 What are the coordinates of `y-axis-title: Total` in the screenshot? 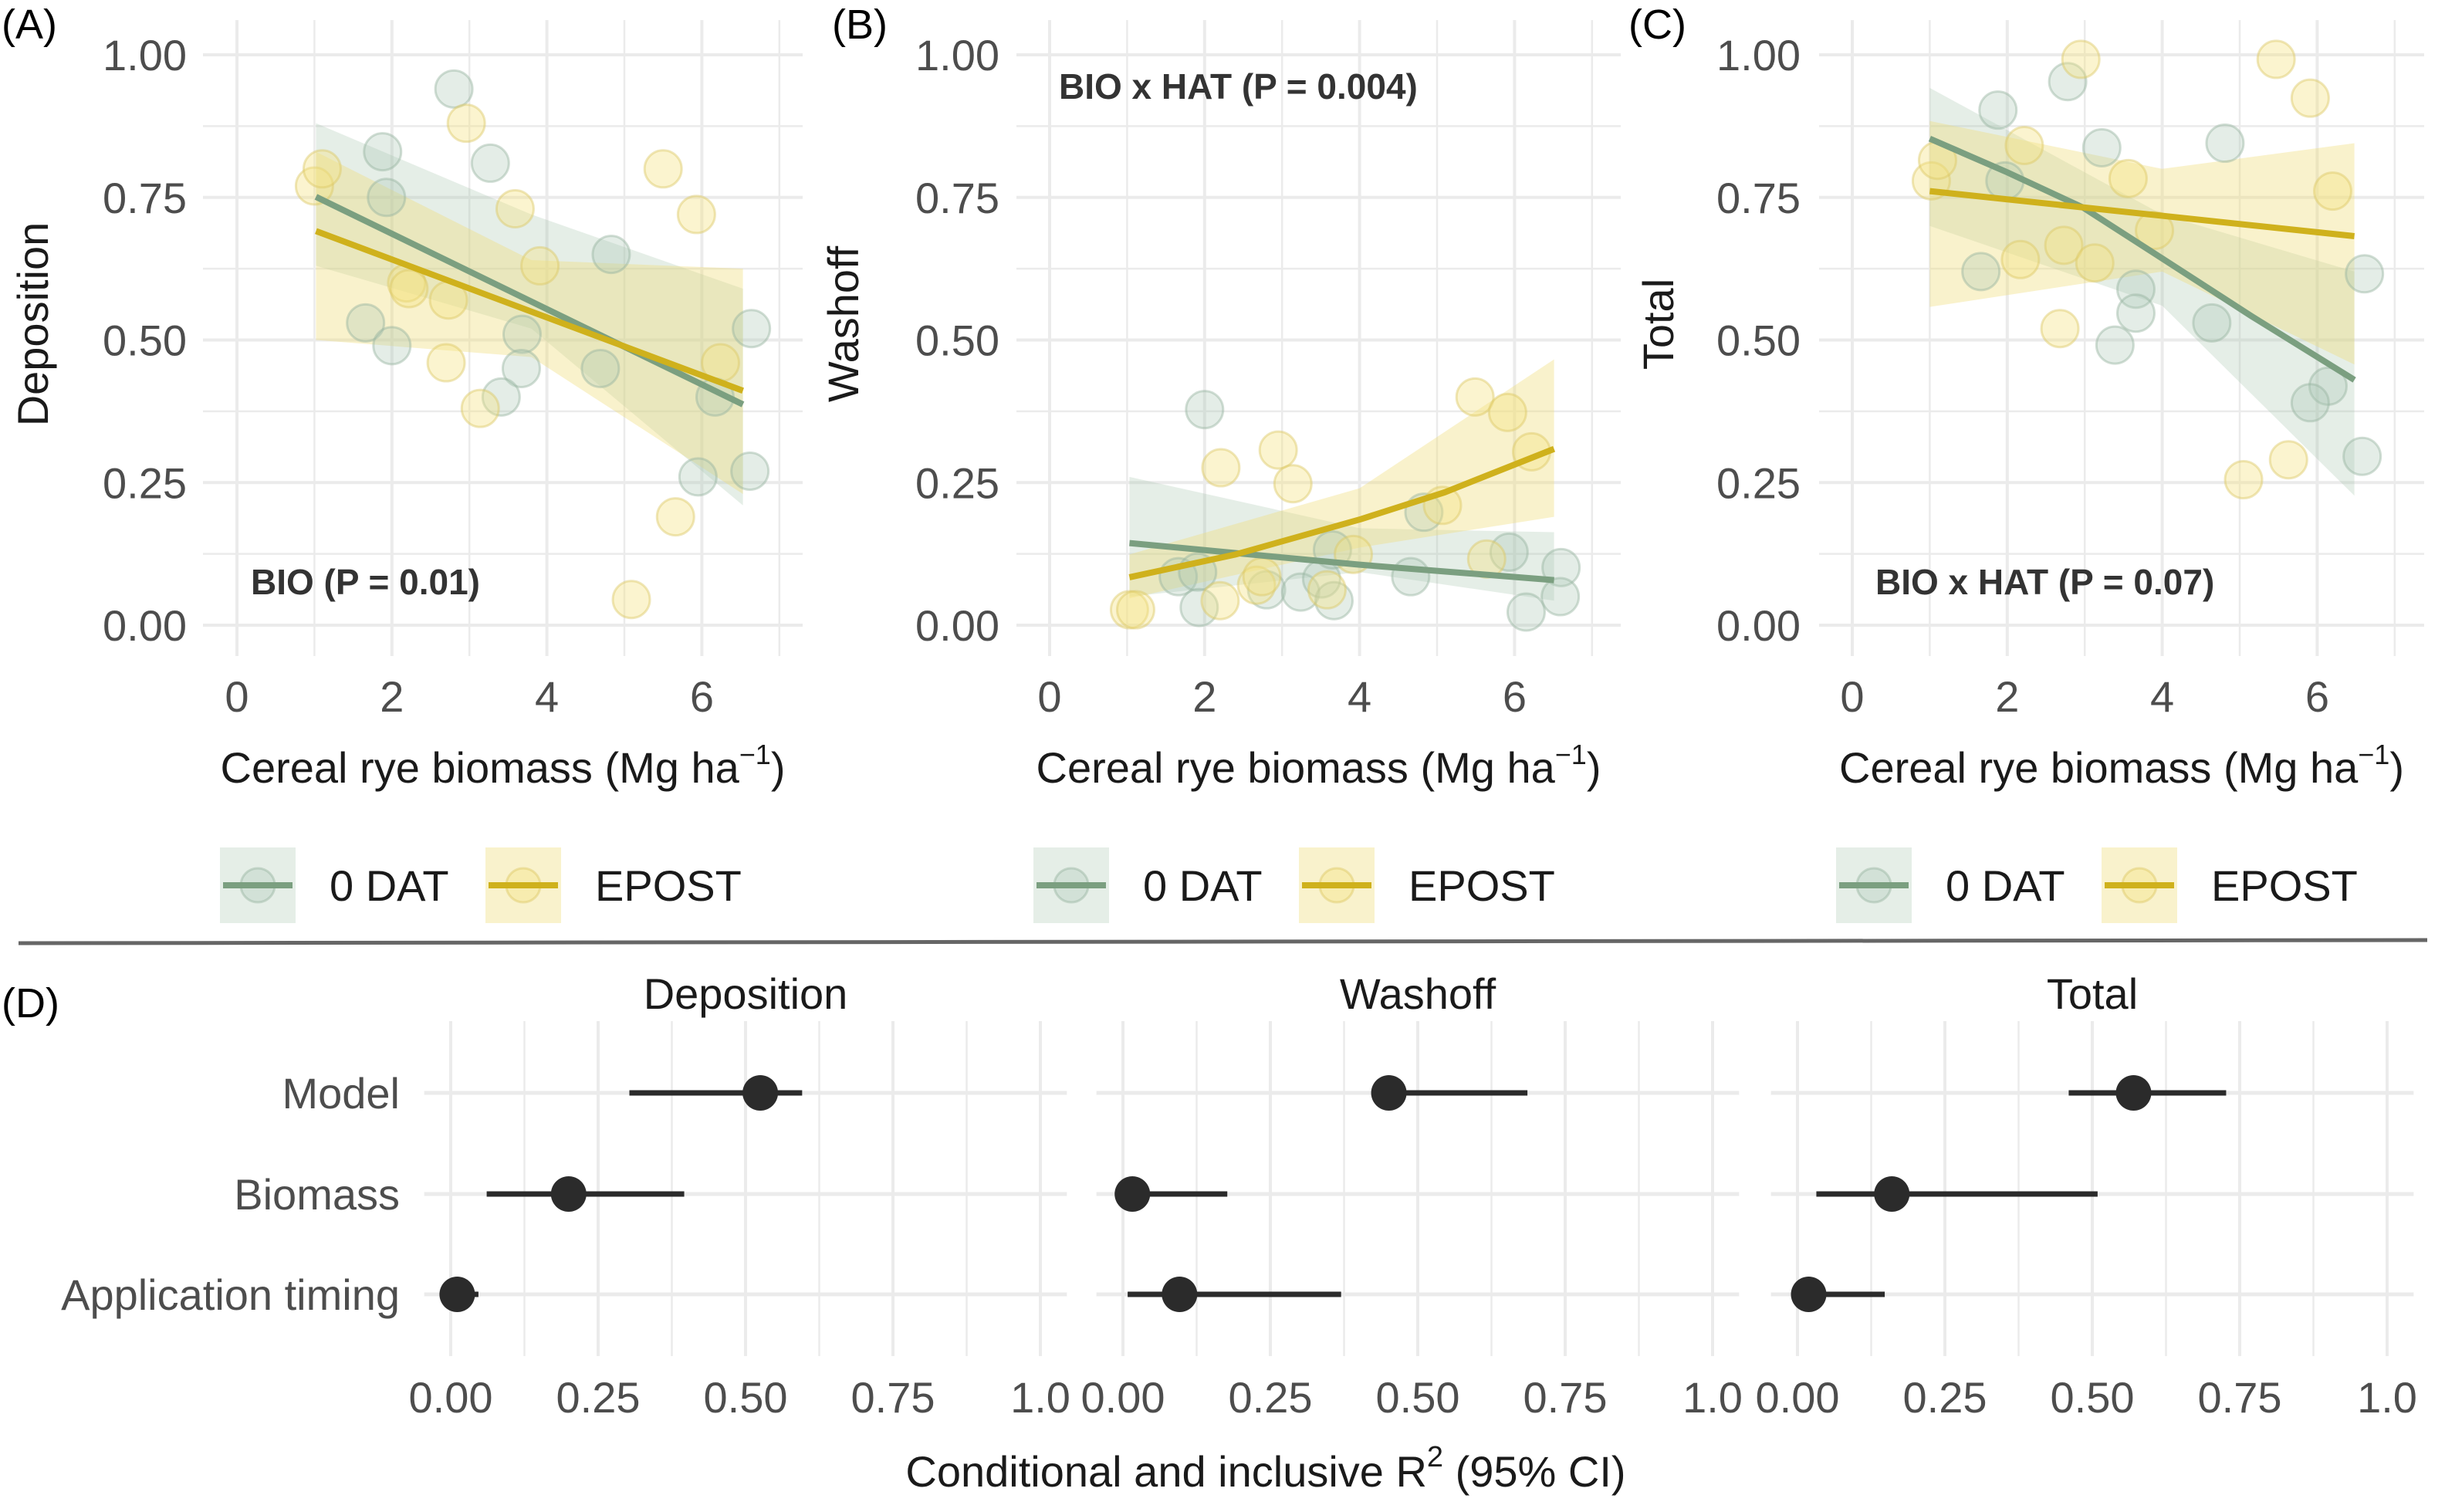 It's located at (1658, 324).